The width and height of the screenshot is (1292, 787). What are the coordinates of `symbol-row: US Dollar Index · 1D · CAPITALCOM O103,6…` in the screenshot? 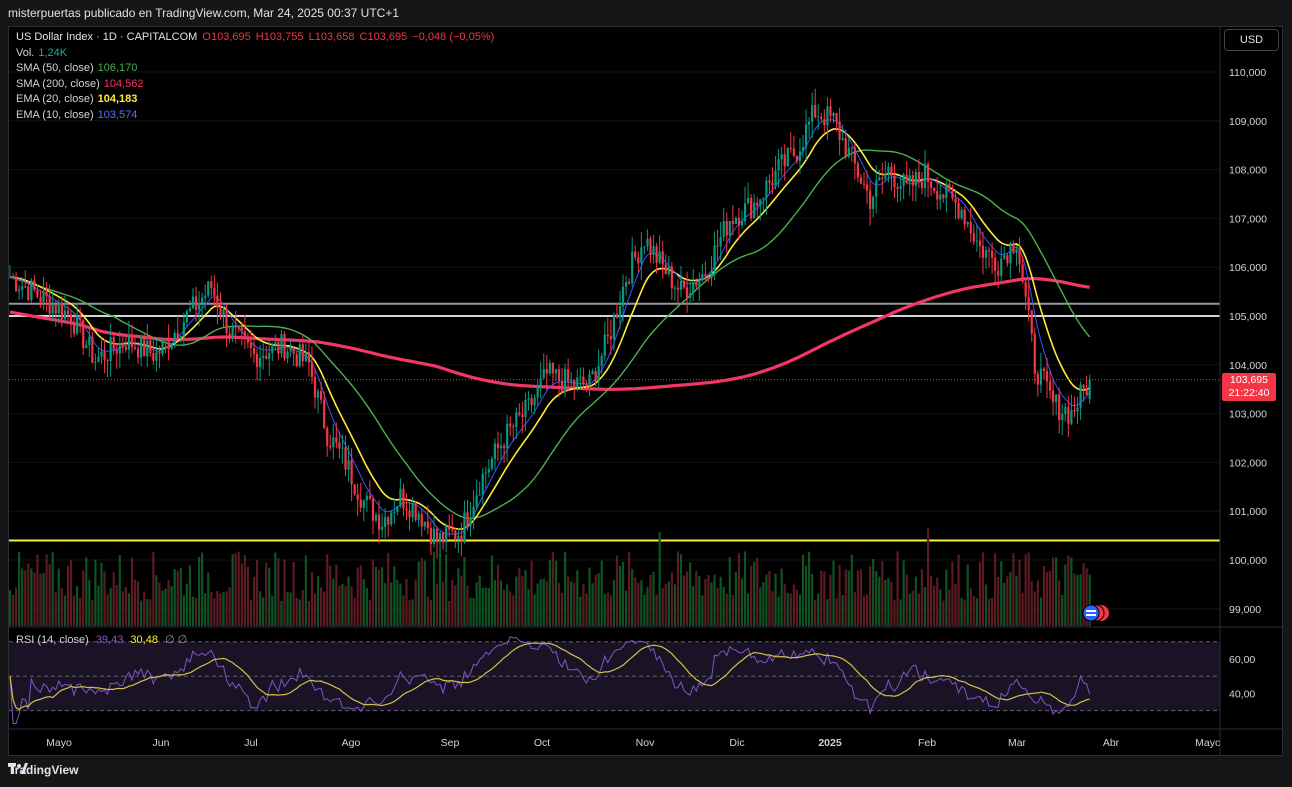 It's located at (255, 38).